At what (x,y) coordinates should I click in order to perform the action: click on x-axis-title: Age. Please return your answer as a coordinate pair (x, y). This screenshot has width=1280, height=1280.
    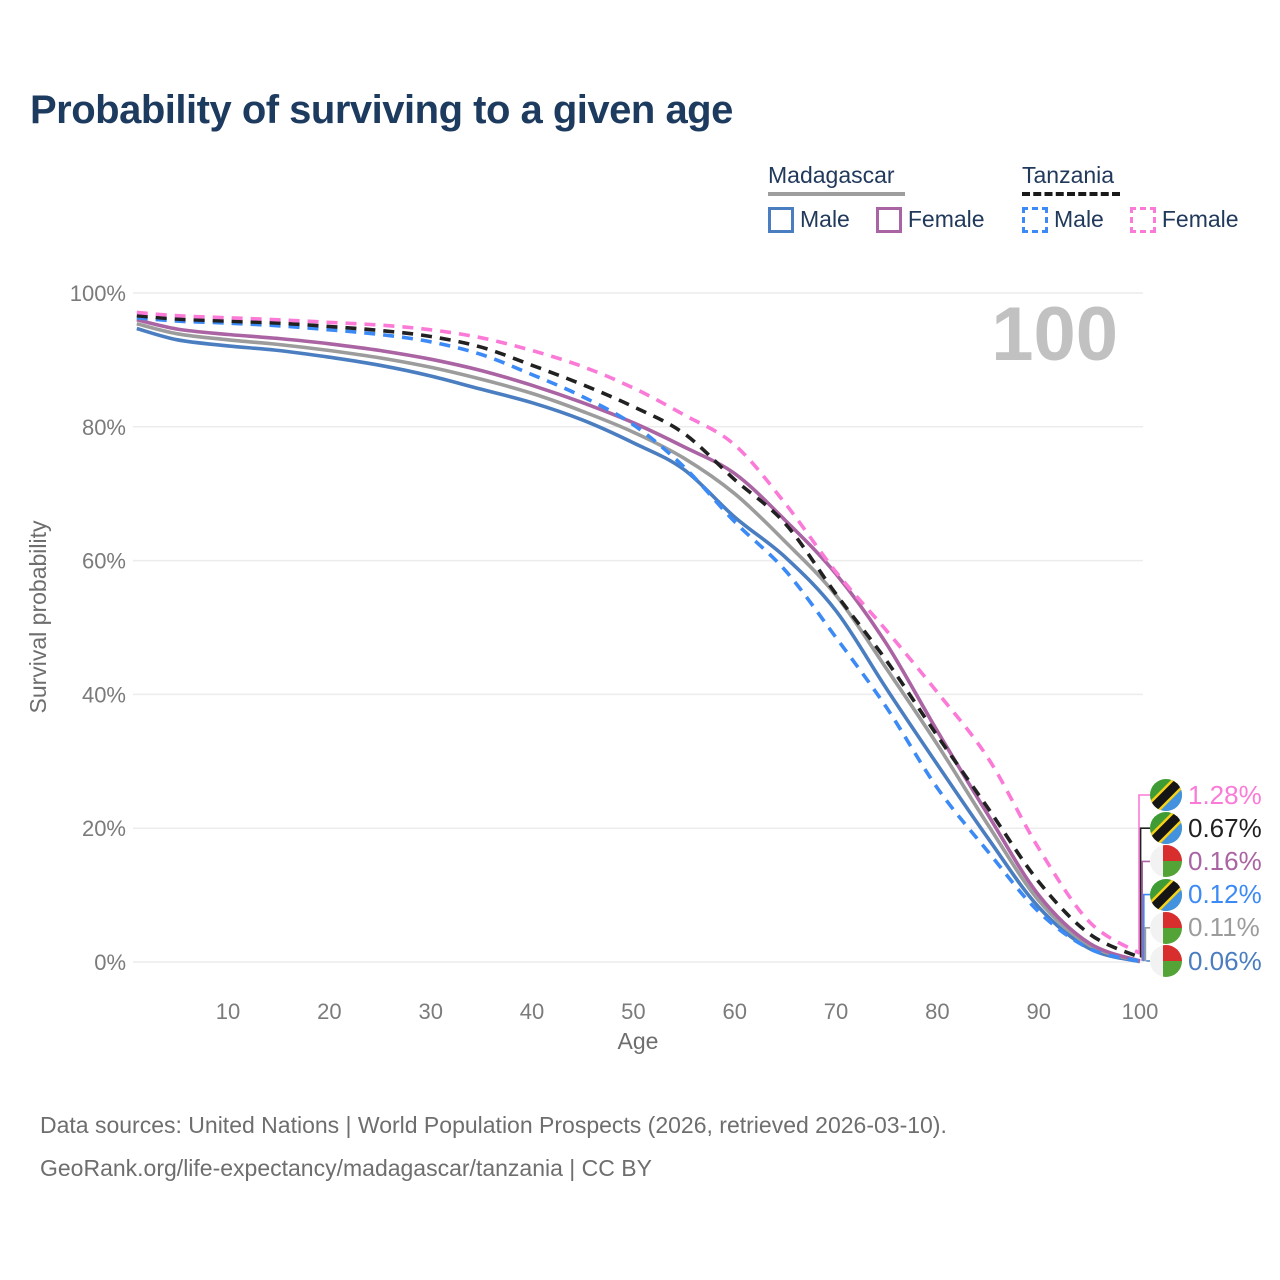
    Looking at the image, I should click on (638, 1041).